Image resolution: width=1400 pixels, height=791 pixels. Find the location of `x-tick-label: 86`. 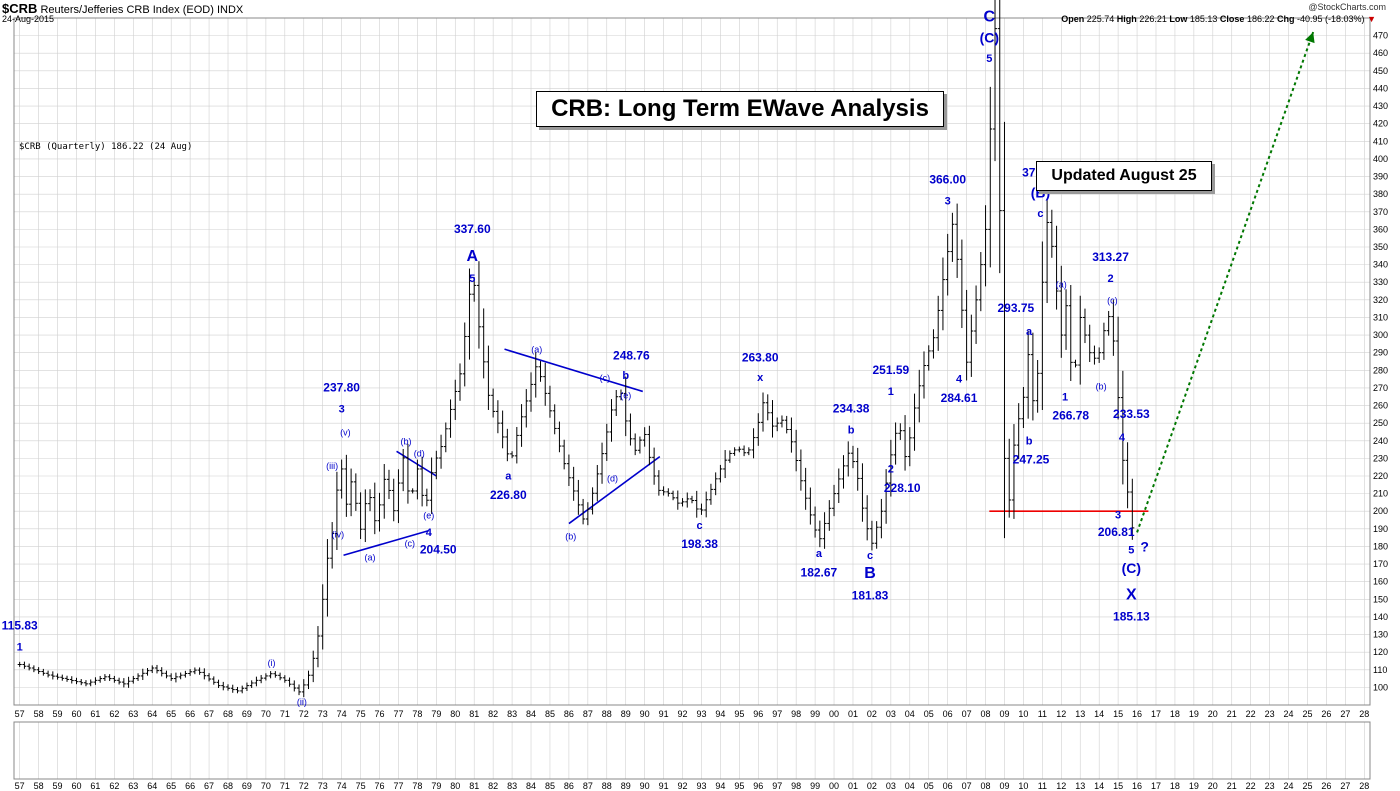

x-tick-label: 86 is located at coordinates (569, 714).